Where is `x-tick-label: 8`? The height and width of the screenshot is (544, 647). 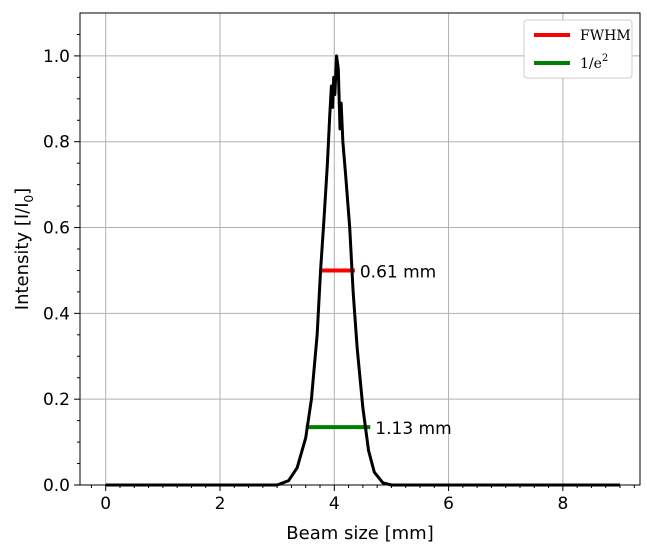 x-tick-label: 8 is located at coordinates (562, 504).